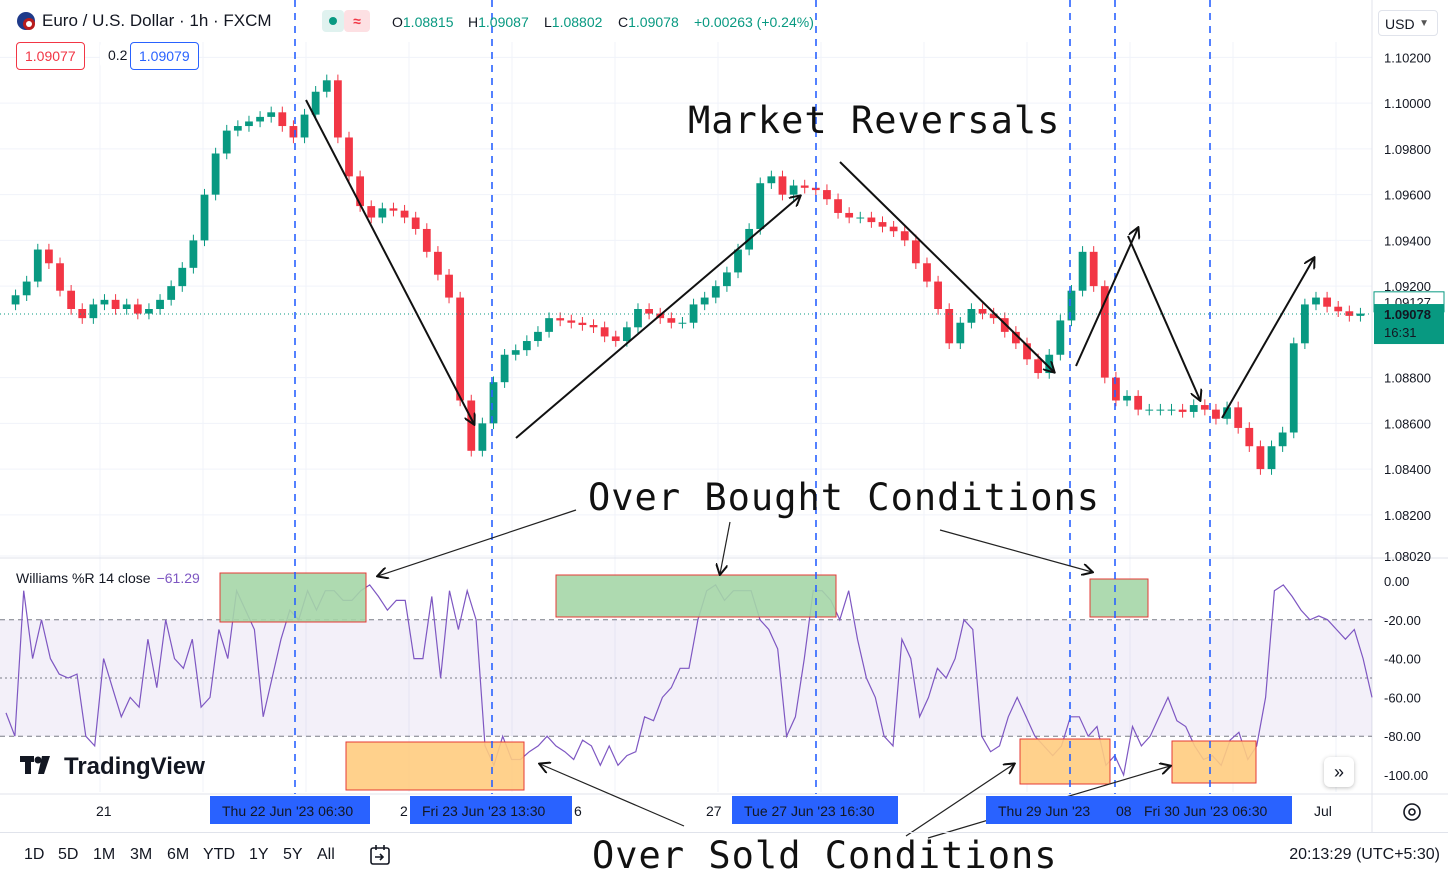 This screenshot has width=1448, height=881. Describe the element at coordinates (1402, 659) in the screenshot. I see `indicator-tick: -40.00` at that location.